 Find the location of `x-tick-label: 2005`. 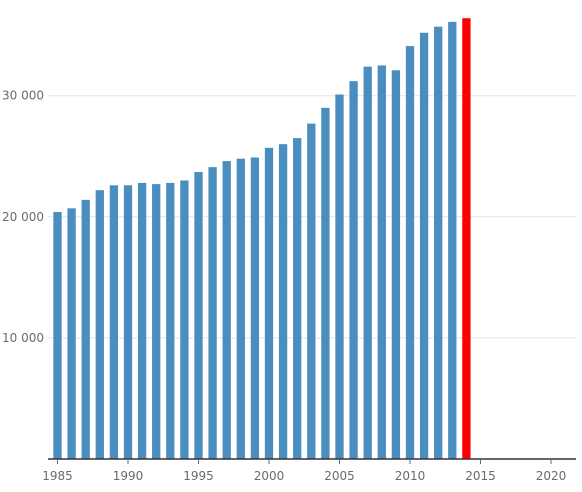

x-tick-label: 2005 is located at coordinates (339, 476).